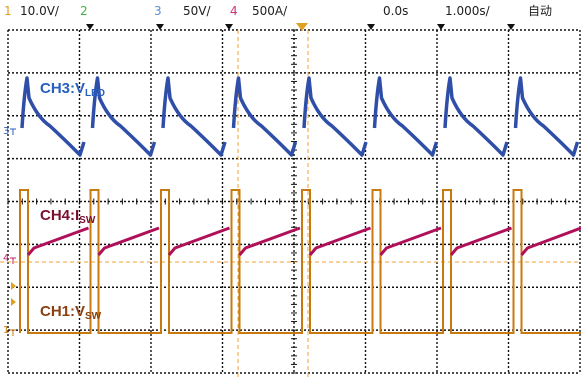 The width and height of the screenshot is (581, 379). Describe the element at coordinates (13, 286) in the screenshot. I see `trigger-level-marker` at that location.